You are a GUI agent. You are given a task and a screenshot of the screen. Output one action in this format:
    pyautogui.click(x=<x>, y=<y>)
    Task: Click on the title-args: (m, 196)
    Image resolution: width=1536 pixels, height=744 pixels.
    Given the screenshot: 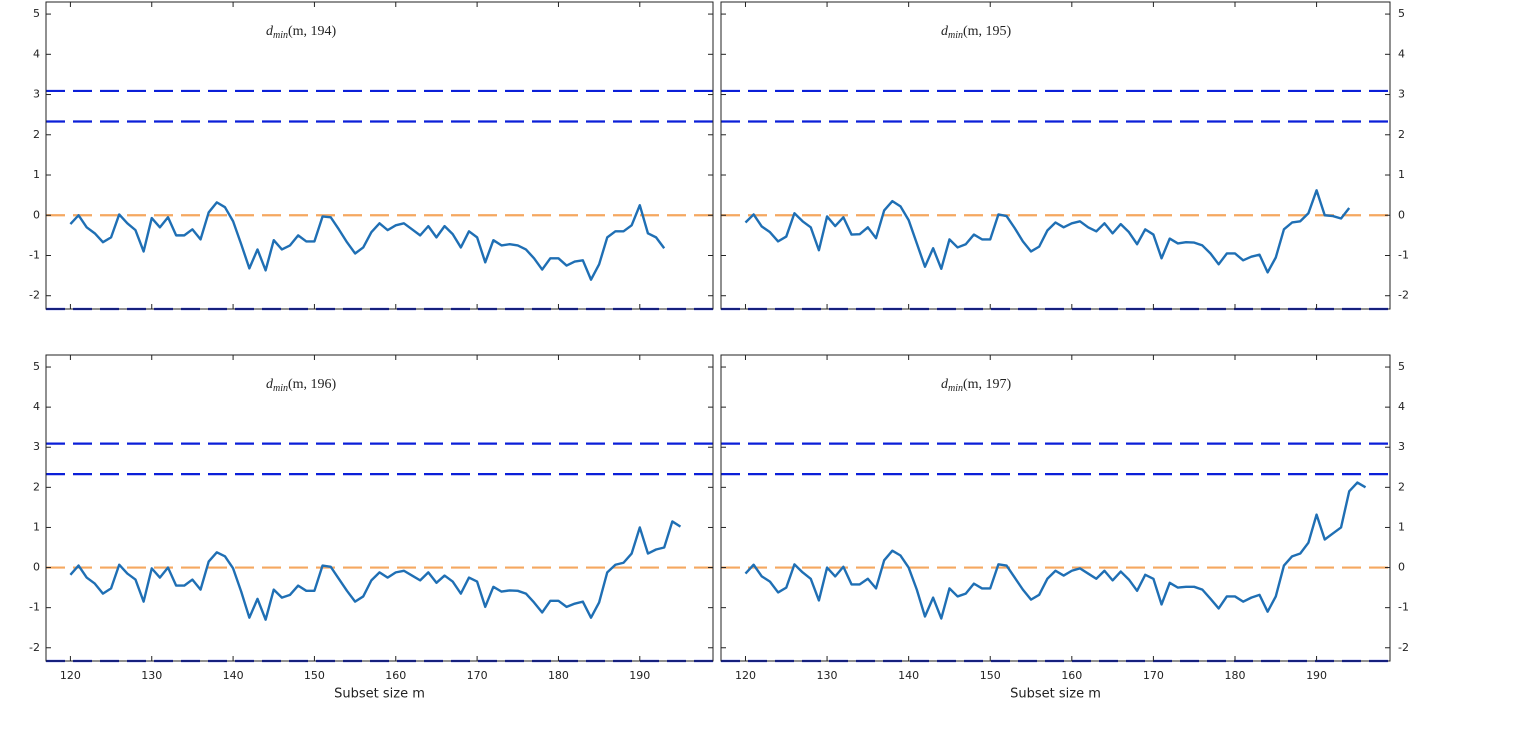 What is the action you would take?
    pyautogui.click(x=312, y=384)
    